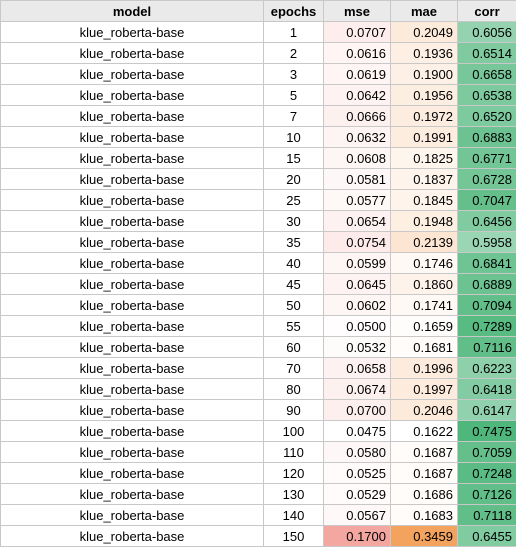  What do you see at coordinates (486, 494) in the screenshot?
I see `cell-corr: 0.7126` at bounding box center [486, 494].